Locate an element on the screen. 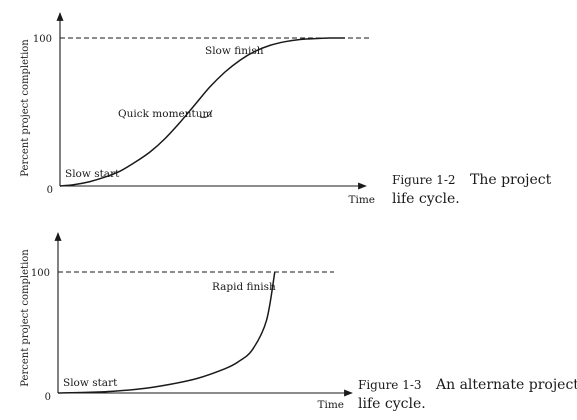 Image resolution: width=577 pixels, height=420 pixels. chart-2-caption-line-1: An alternate project is located at coordinates (506, 385).